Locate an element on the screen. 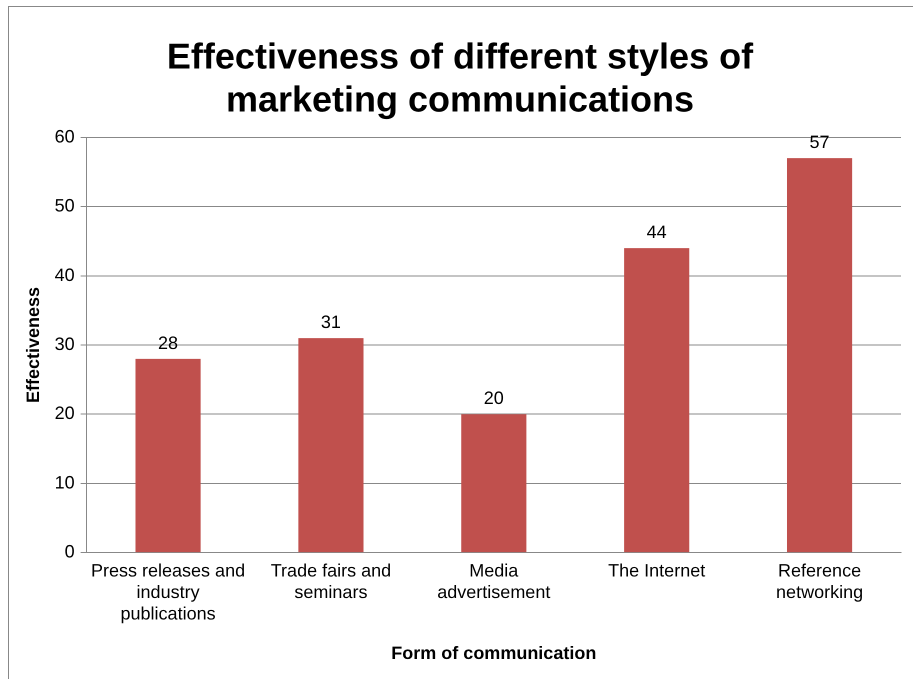  x-tick-label: The Internet is located at coordinates (657, 570).